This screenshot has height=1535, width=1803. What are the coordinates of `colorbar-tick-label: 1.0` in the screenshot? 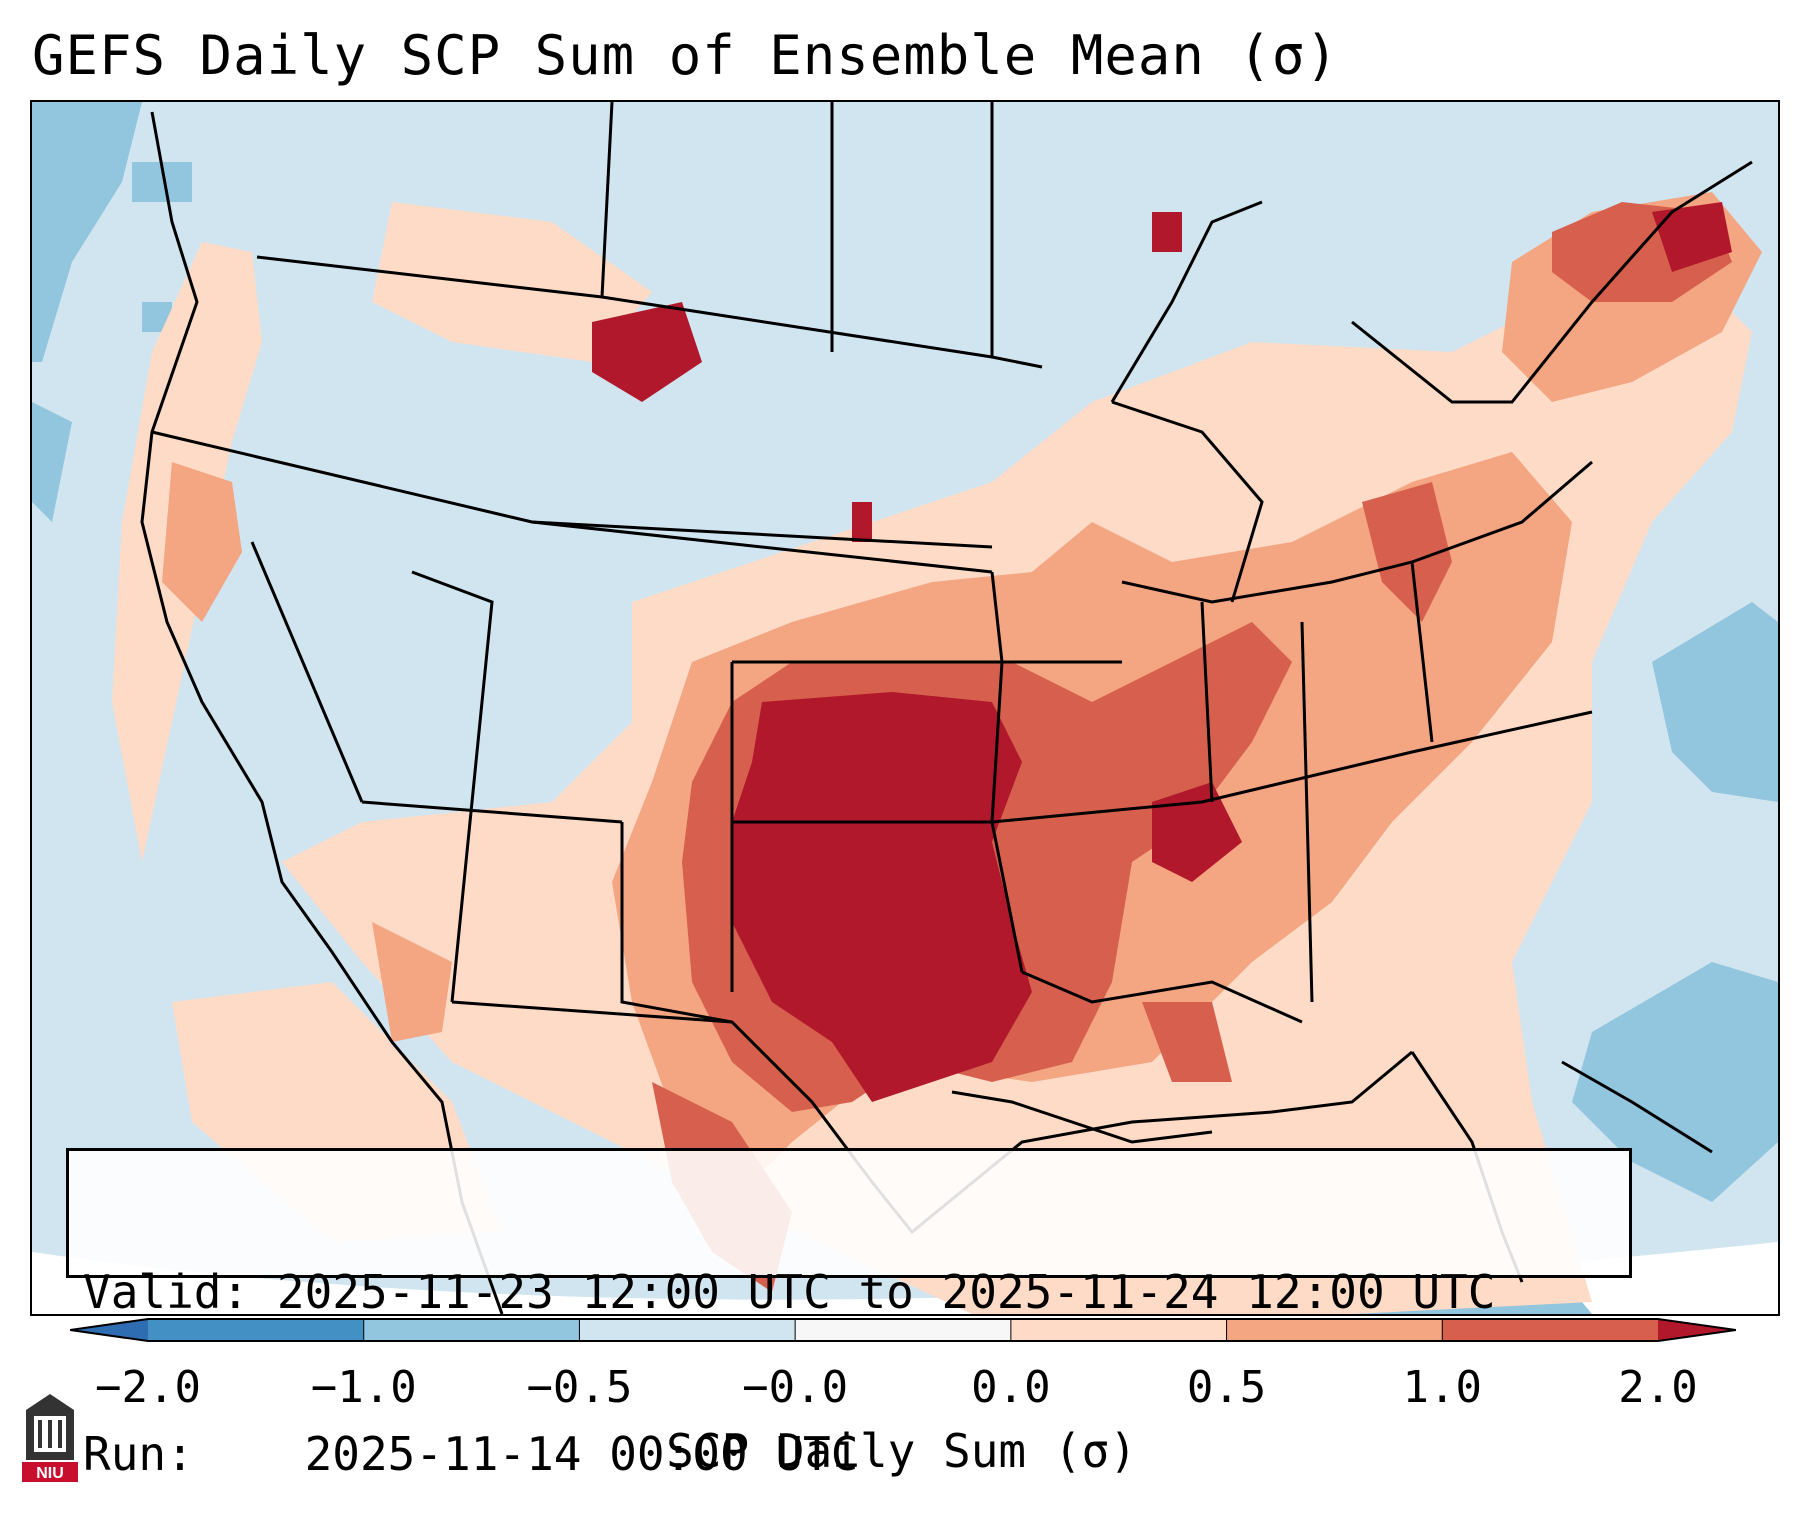 It's located at (1442, 1387).